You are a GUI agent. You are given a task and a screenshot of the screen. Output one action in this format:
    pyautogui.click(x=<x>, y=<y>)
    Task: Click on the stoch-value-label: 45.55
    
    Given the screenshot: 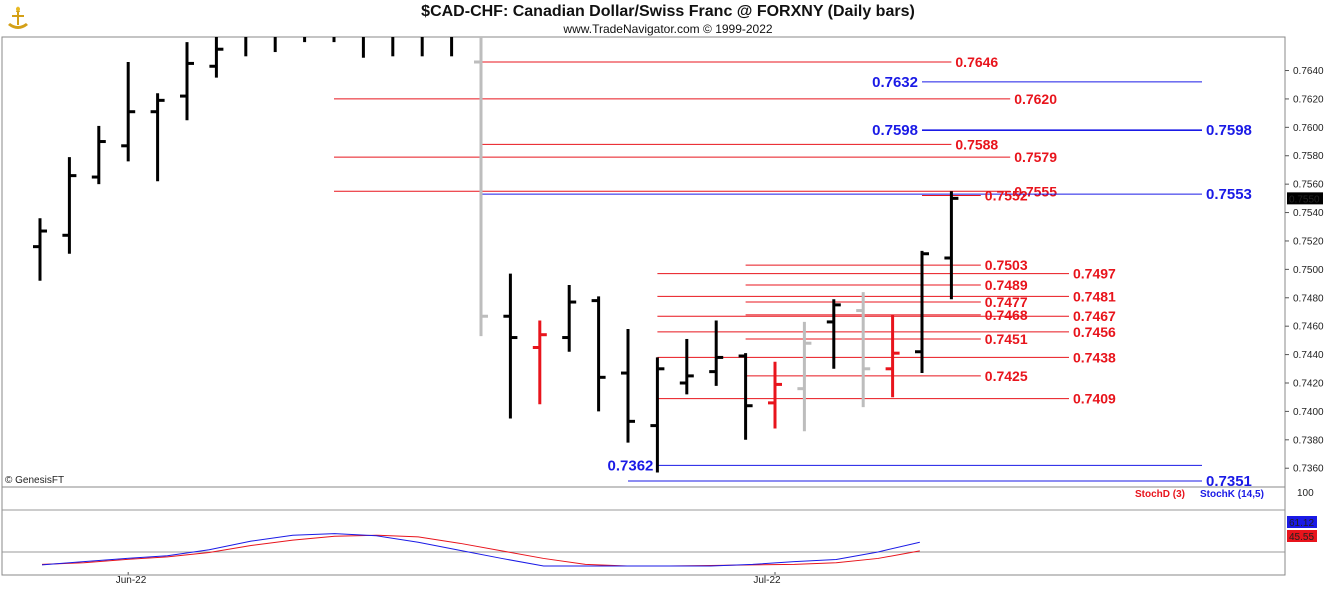 What is the action you would take?
    pyautogui.click(x=1301, y=537)
    